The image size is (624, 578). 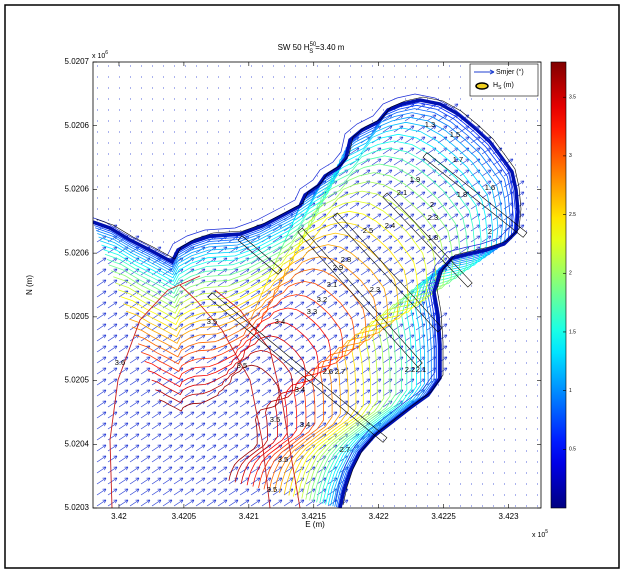 What do you see at coordinates (500, 88) in the screenshot?
I see `legend-label-part: S` at bounding box center [500, 88].